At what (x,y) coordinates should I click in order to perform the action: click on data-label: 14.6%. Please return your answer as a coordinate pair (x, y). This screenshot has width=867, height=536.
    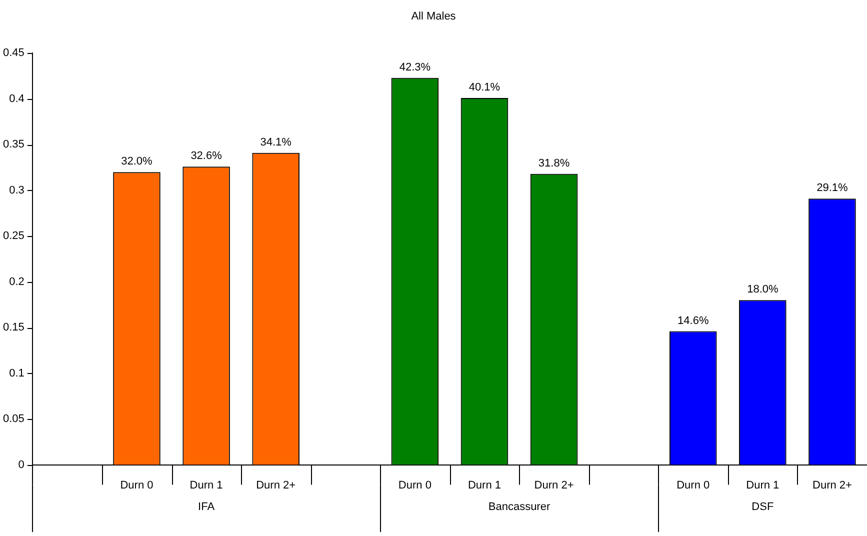
    Looking at the image, I should click on (693, 320).